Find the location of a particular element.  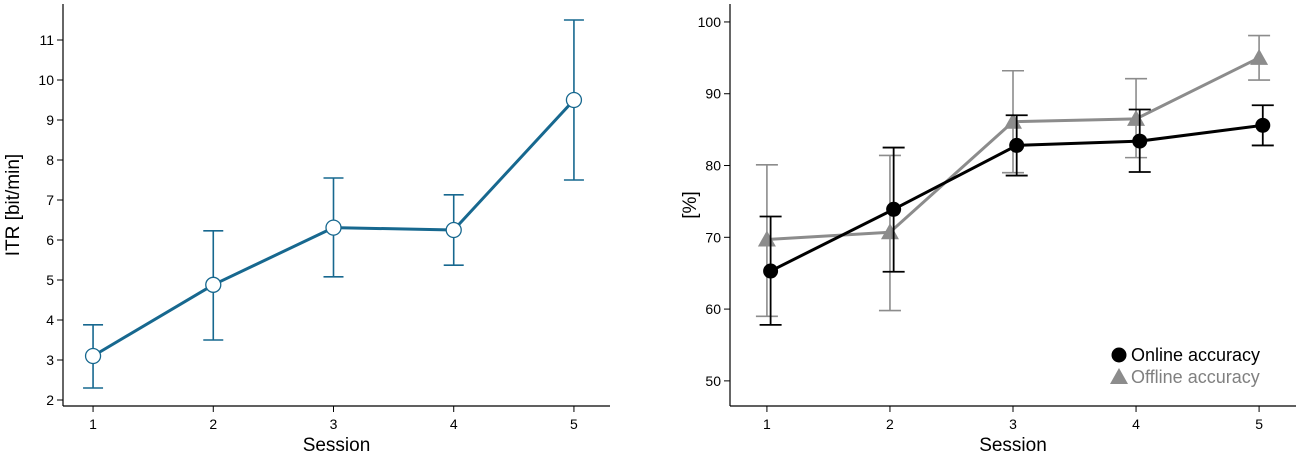

legend-label: Offline accuracy is located at coordinates (1195, 377).